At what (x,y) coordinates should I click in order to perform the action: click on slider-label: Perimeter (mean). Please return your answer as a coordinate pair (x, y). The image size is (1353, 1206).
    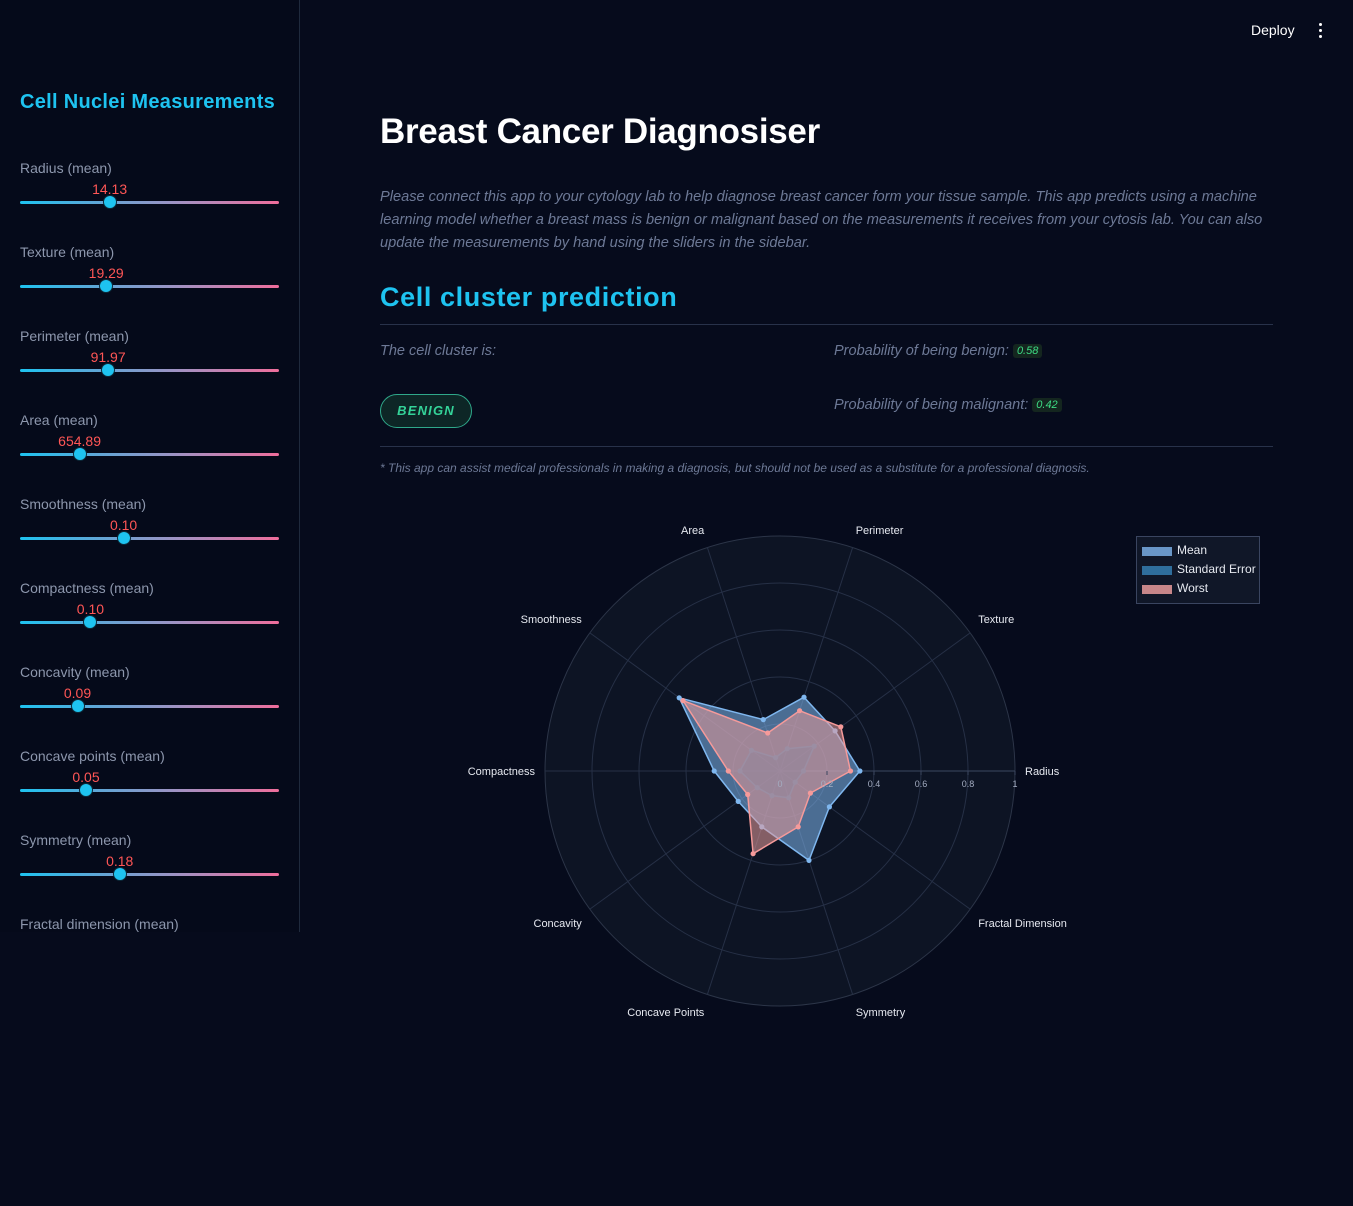
    Looking at the image, I should click on (74, 336).